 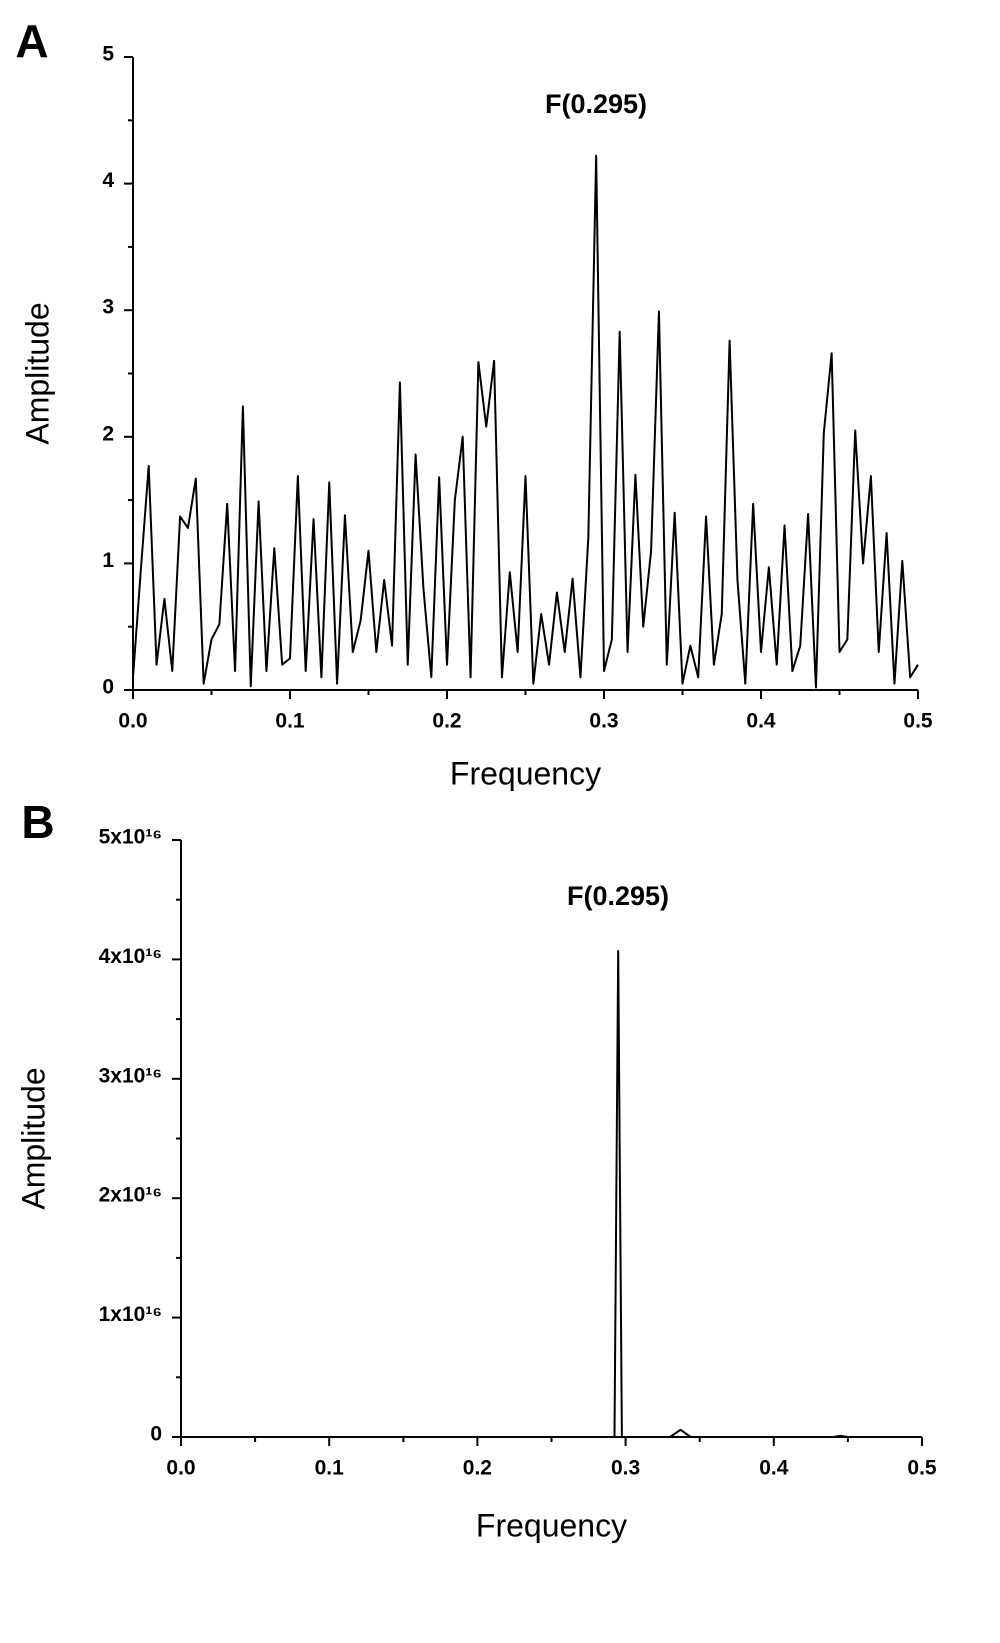 I want to click on y-tick-label: 4x10¹⁶, so click(x=130, y=956).